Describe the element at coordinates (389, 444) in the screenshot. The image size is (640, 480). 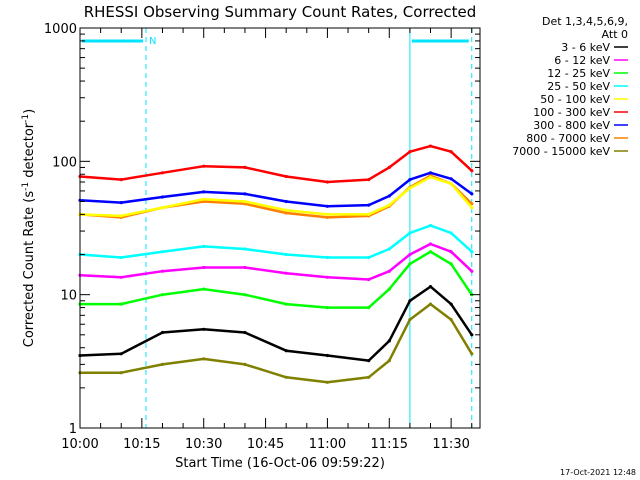
I see `x-tick-label: 11:15` at that location.